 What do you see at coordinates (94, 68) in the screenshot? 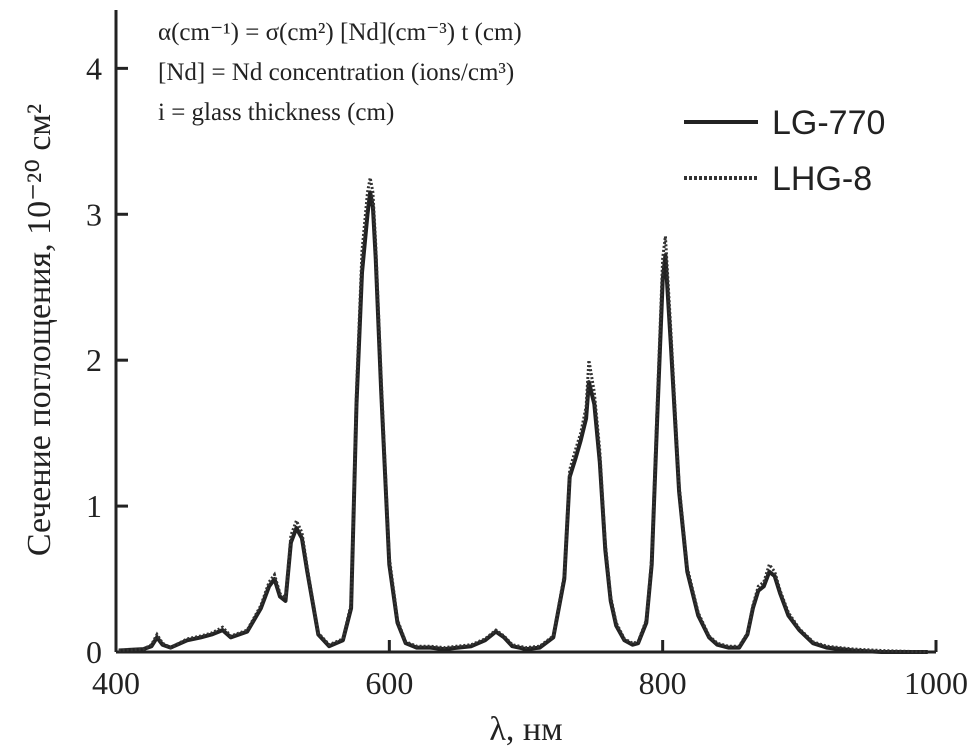
I see `y-tick-label: 4` at bounding box center [94, 68].